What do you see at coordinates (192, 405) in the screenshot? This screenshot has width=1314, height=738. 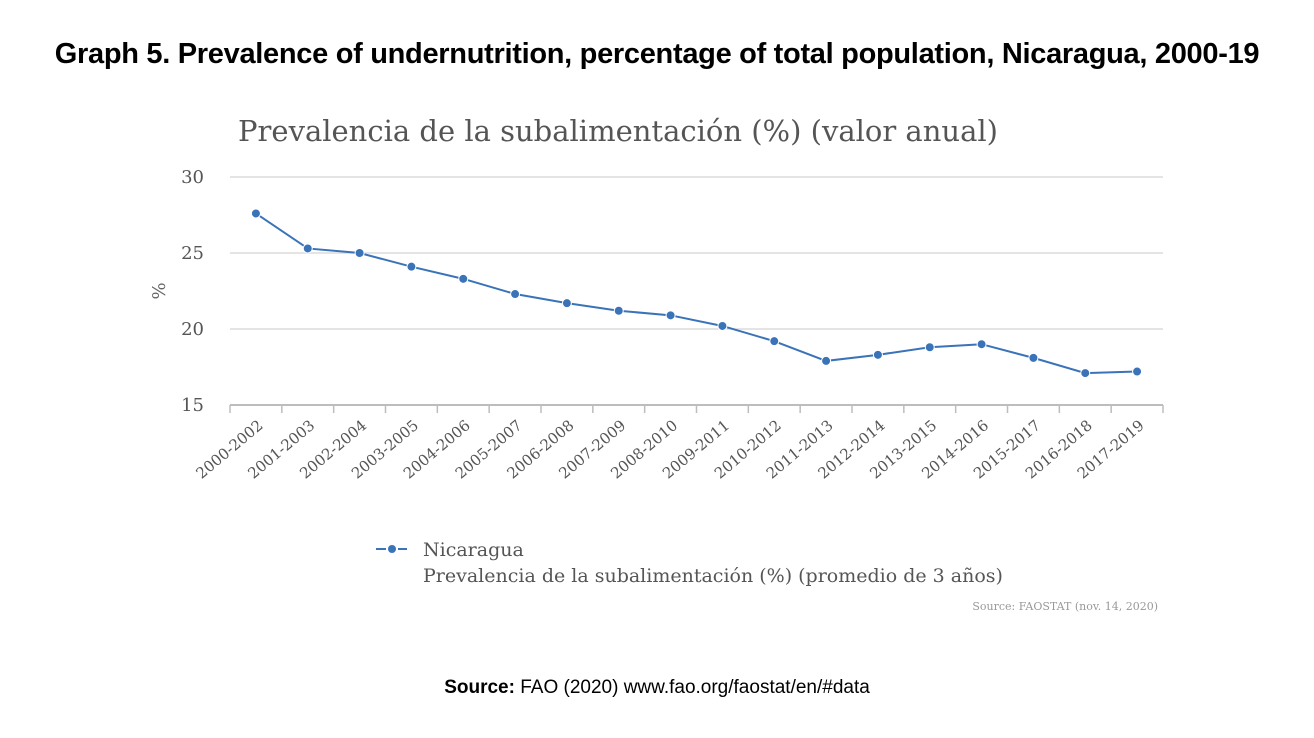 I see `y-tick-label: 15` at bounding box center [192, 405].